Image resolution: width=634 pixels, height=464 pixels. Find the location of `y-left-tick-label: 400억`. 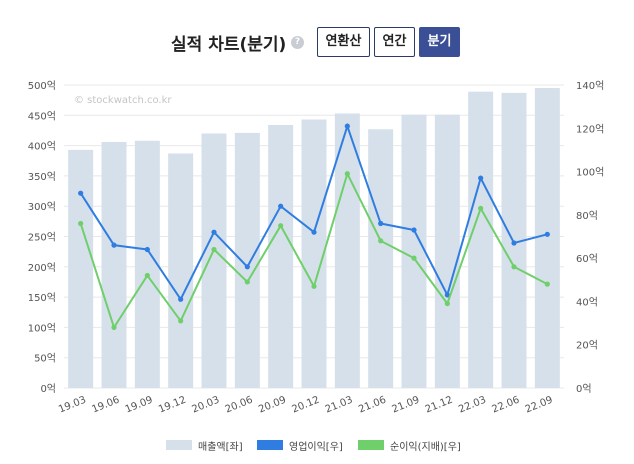

y-left-tick-label: 400억 is located at coordinates (42, 147).